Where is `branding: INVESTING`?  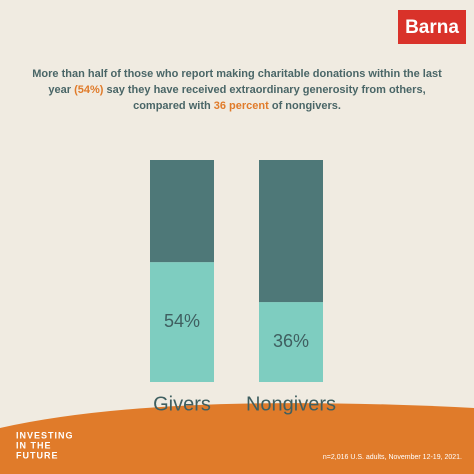 branding: INVESTING is located at coordinates (45, 435).